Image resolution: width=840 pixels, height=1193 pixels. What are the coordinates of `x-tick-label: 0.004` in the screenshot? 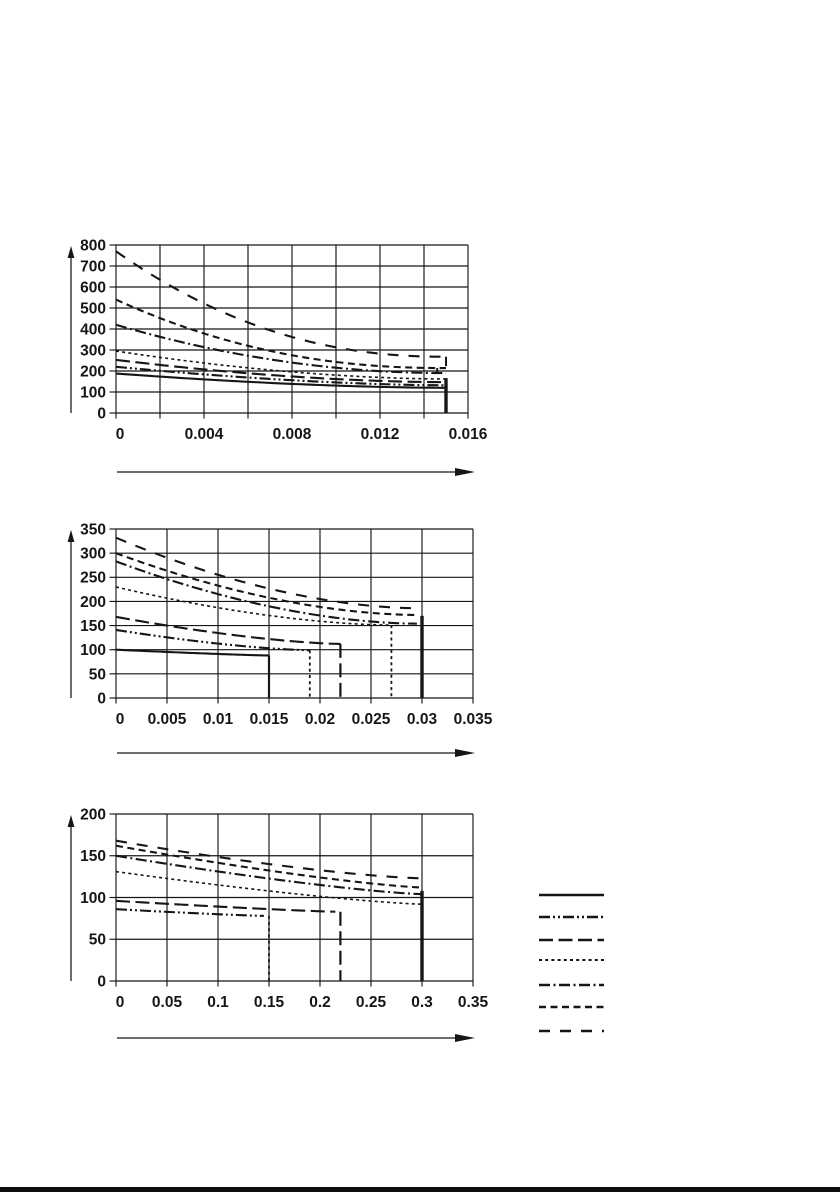 It's located at (204, 434).